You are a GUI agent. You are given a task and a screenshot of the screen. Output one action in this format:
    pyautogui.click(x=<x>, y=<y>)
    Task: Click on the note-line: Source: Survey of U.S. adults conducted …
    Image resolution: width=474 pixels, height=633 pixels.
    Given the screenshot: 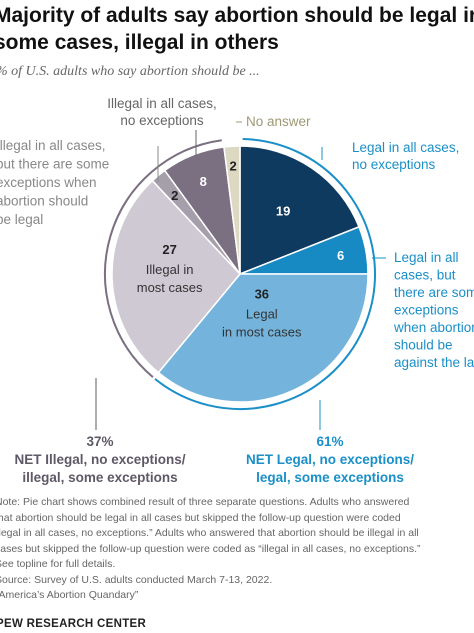 What is the action you would take?
    pyautogui.click(x=136, y=579)
    